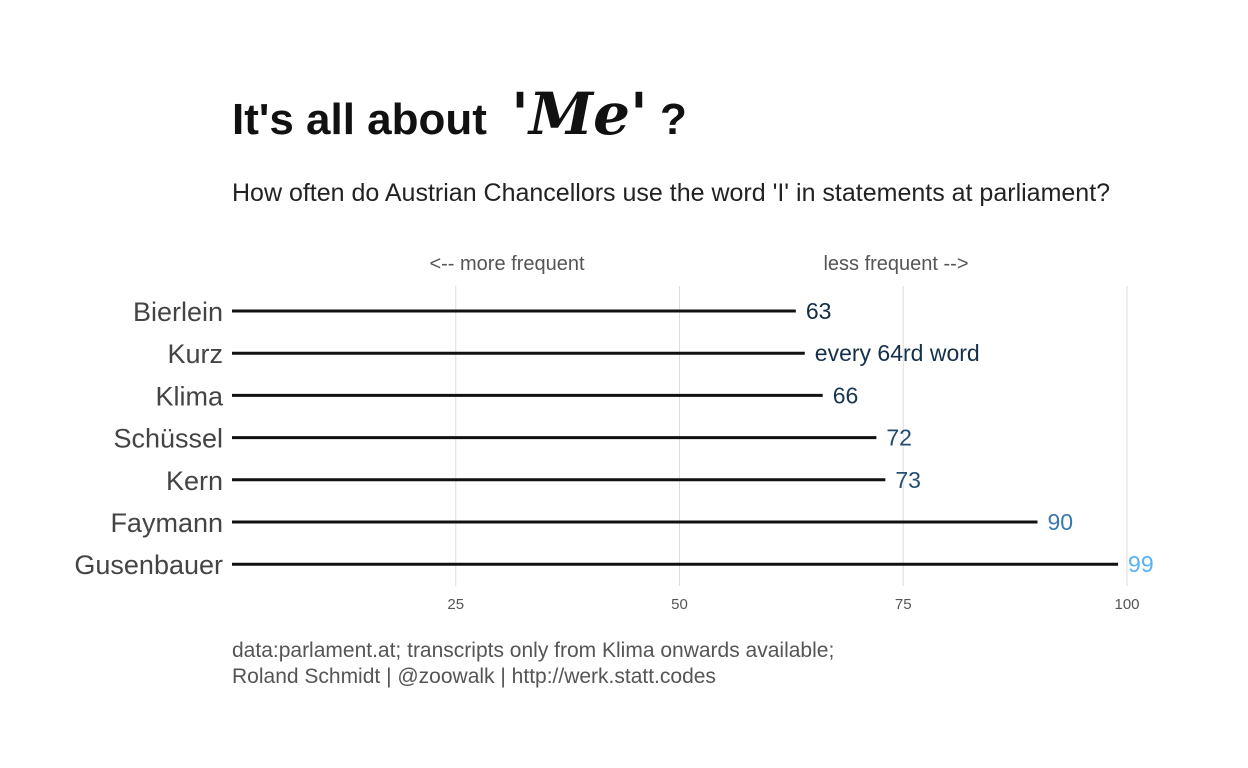  I want to click on category-label-gusenbauer: Gusenbauer, so click(148, 565).